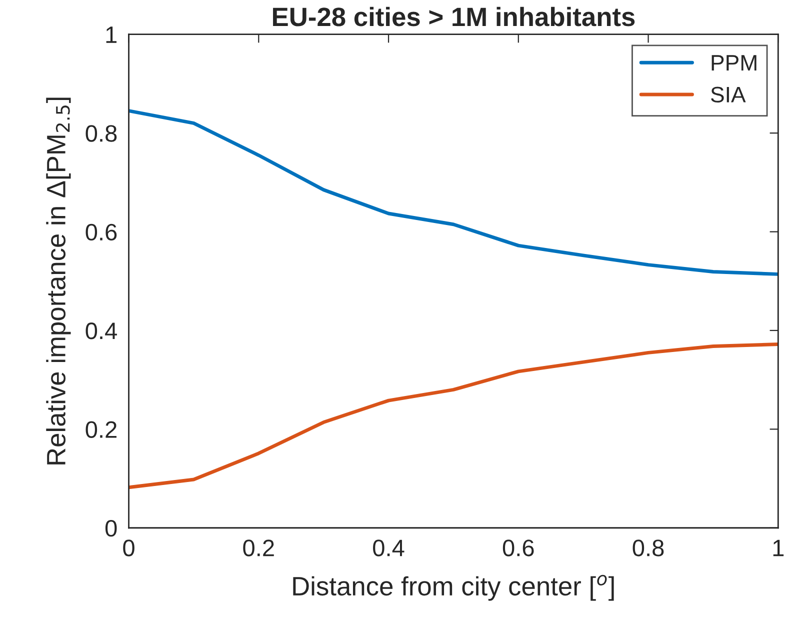  What do you see at coordinates (648, 548) in the screenshot?
I see `x-tick-label: 0.8` at bounding box center [648, 548].